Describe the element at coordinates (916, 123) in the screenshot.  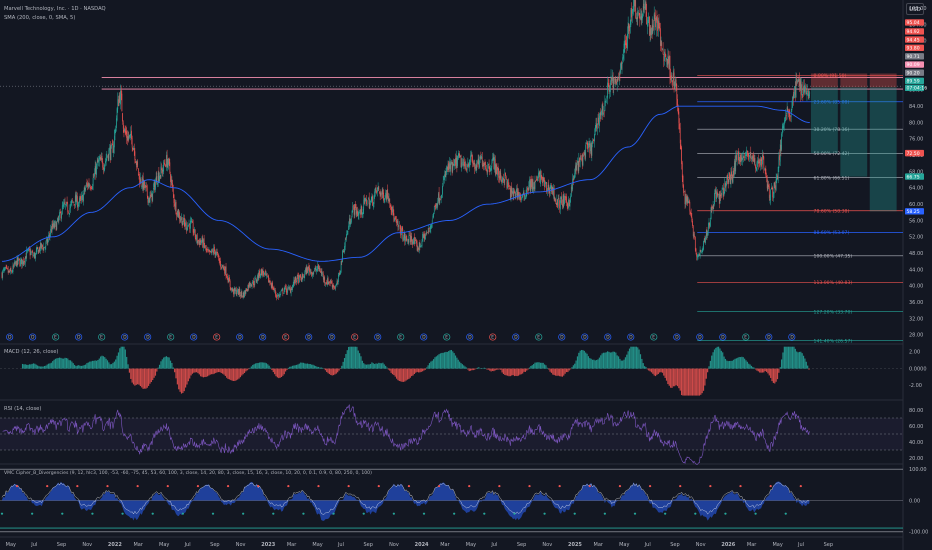
I see `price-tick-label: 80.00` at that location.